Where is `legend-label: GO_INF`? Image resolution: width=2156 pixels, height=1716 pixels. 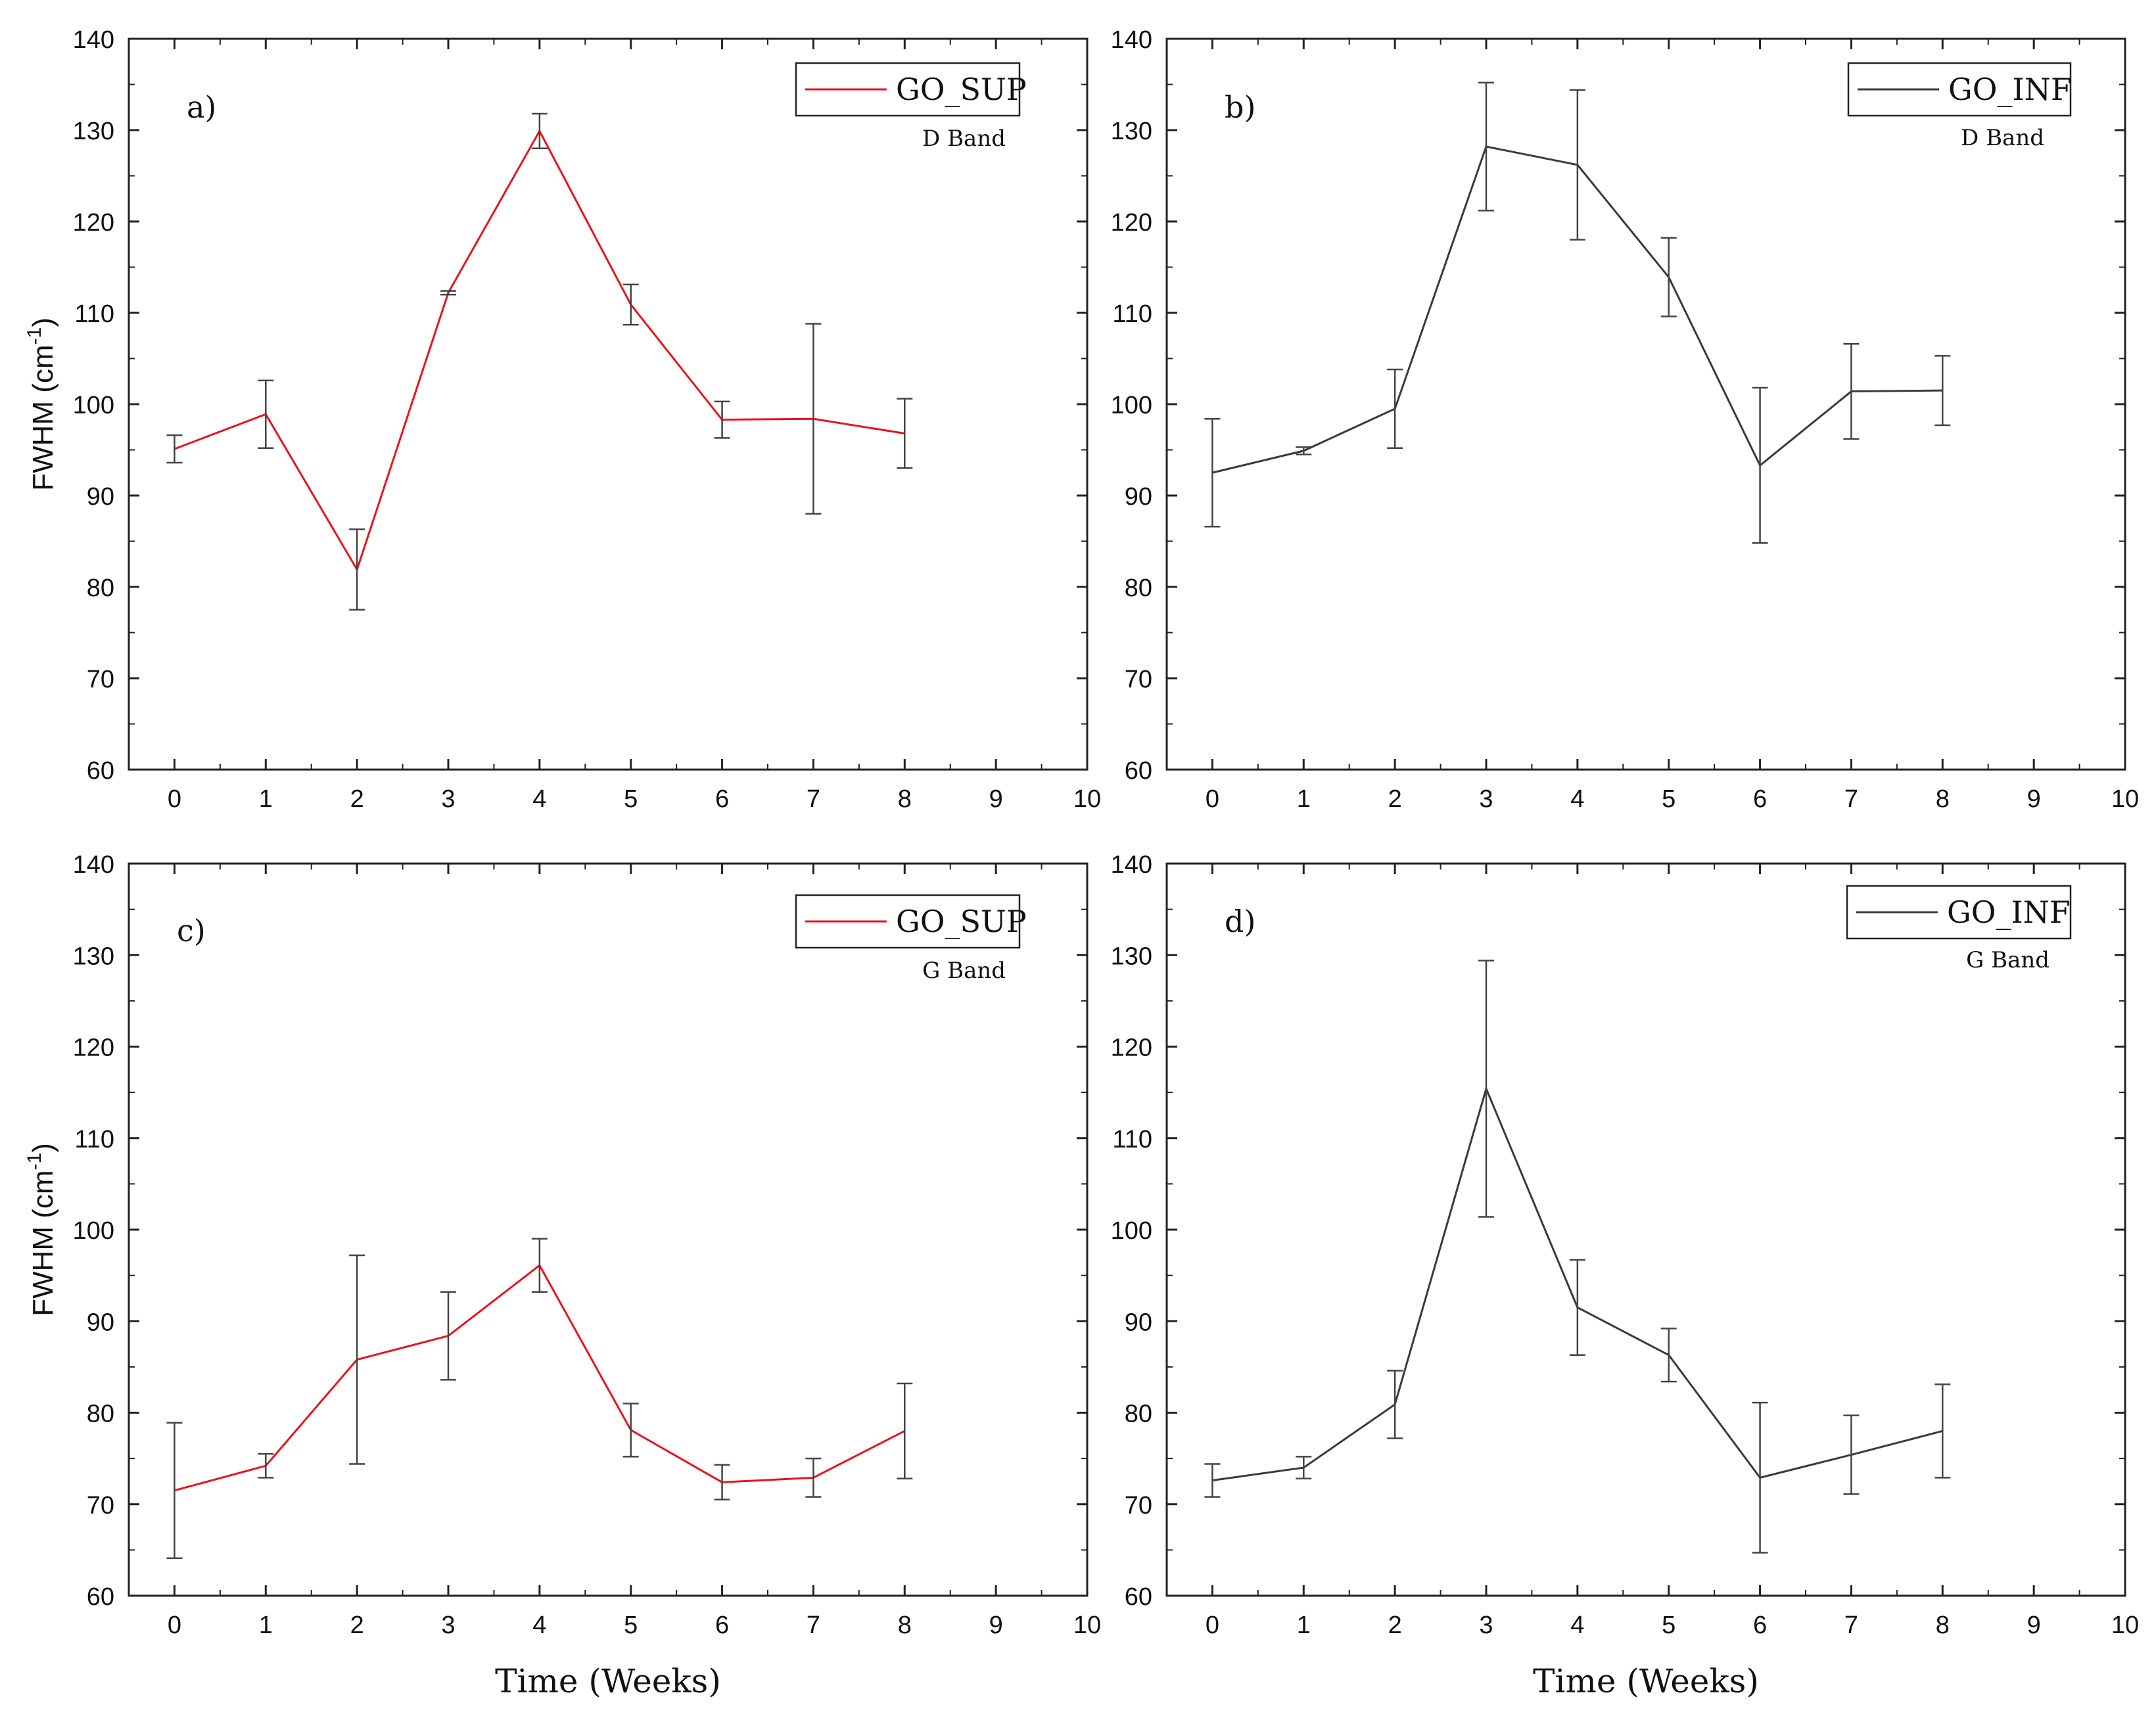
legend-label: GO_INF is located at coordinates (2009, 912).